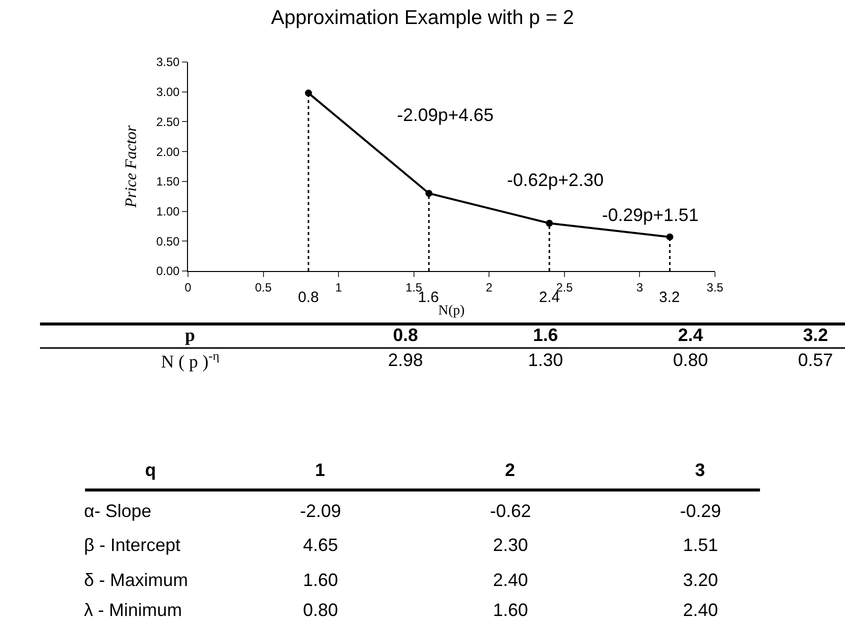 The width and height of the screenshot is (845, 630). I want to click on text: 3, so click(700, 470).